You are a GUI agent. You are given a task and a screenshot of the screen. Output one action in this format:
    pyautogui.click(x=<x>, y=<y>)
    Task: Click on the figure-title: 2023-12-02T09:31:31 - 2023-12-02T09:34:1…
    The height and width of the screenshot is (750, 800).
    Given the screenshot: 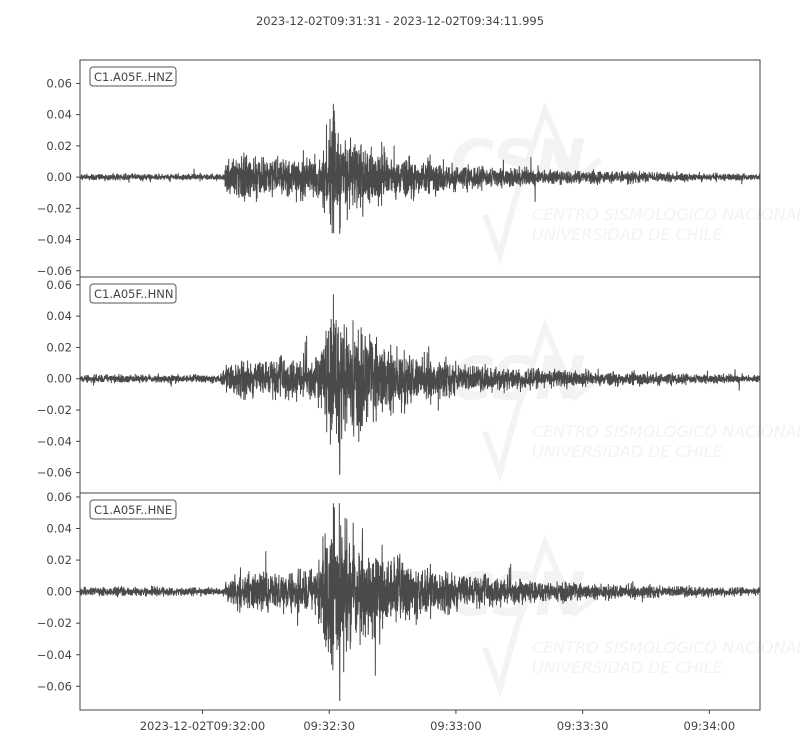 What is the action you would take?
    pyautogui.click(x=400, y=21)
    